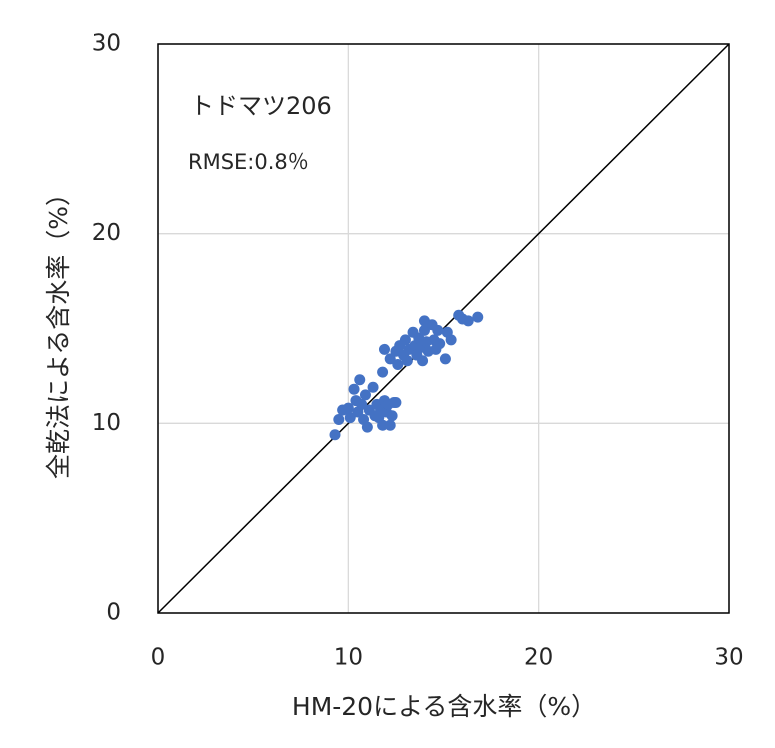 The width and height of the screenshot is (775, 748). What do you see at coordinates (106, 423) in the screenshot?
I see `y-tick-label: 10` at bounding box center [106, 423].